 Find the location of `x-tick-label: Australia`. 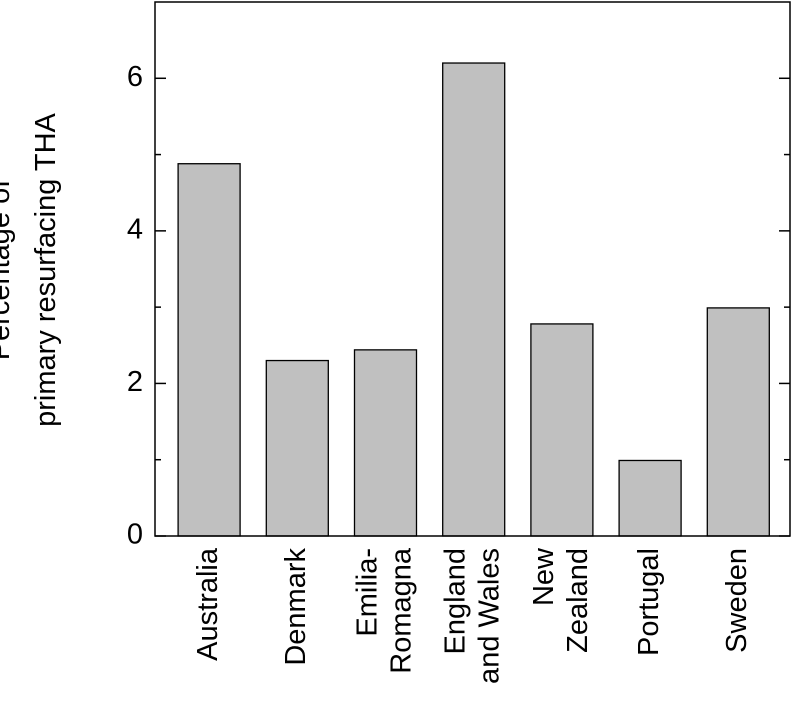

x-tick-label: Australia is located at coordinates (208, 604).